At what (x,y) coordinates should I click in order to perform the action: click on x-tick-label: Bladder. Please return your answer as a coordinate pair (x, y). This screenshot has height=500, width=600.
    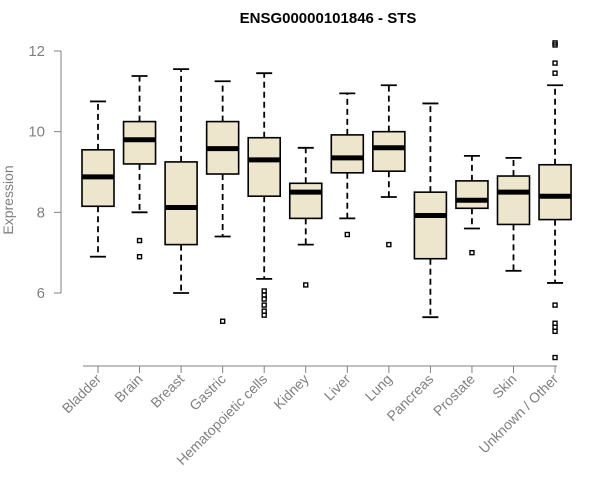
    Looking at the image, I should click on (82, 394).